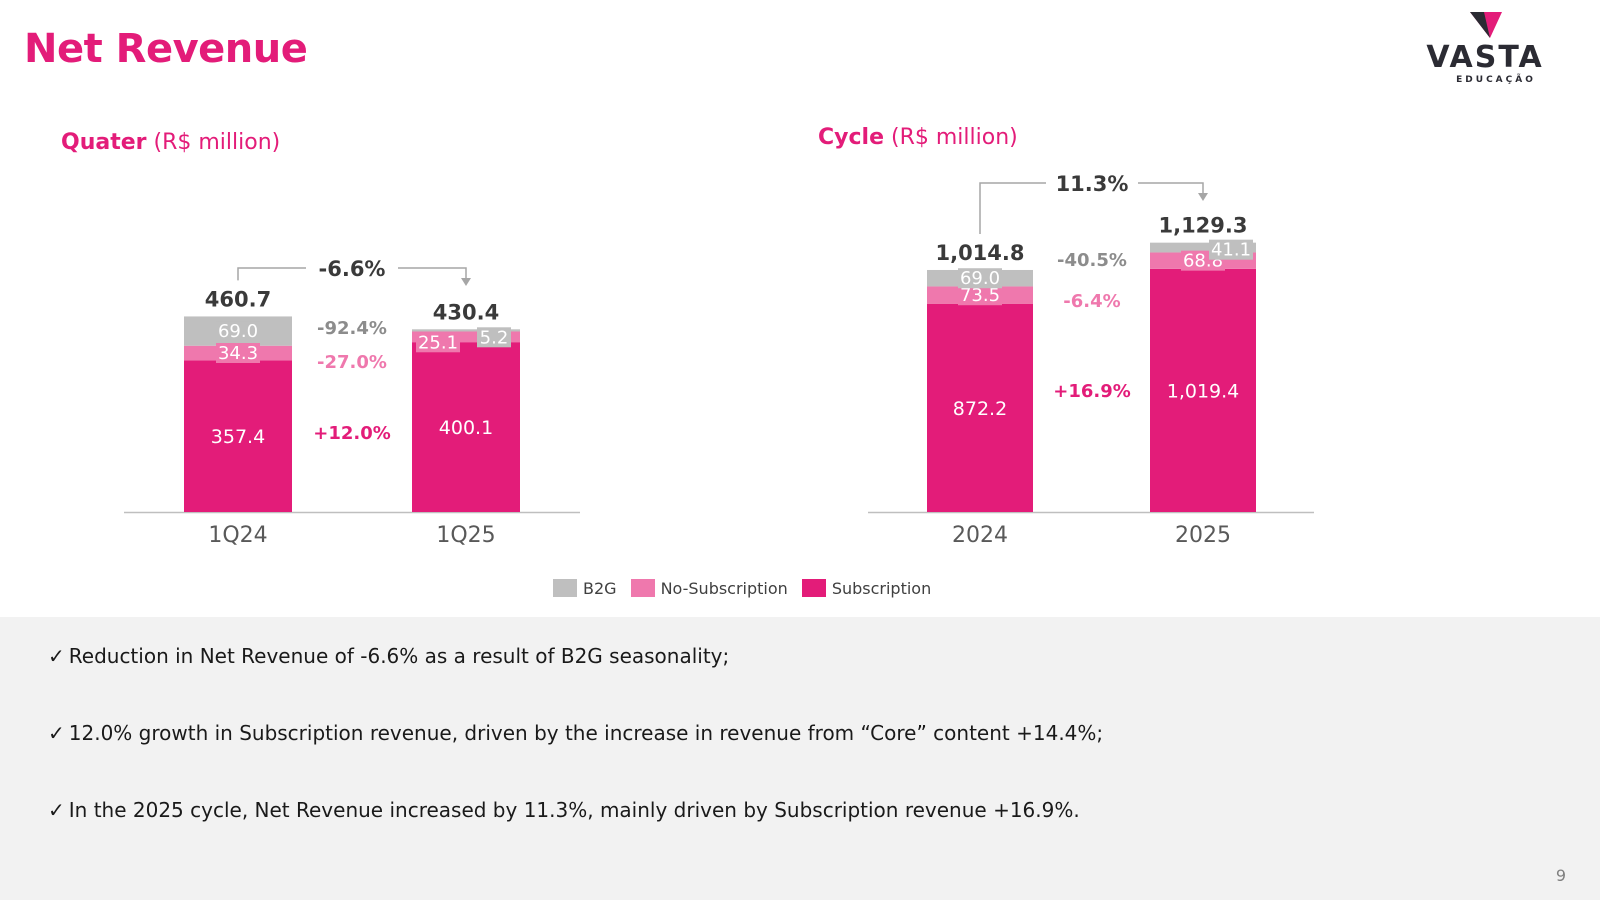 This screenshot has height=900, width=1600. I want to click on data-label-subscription: 872.2, so click(980, 409).